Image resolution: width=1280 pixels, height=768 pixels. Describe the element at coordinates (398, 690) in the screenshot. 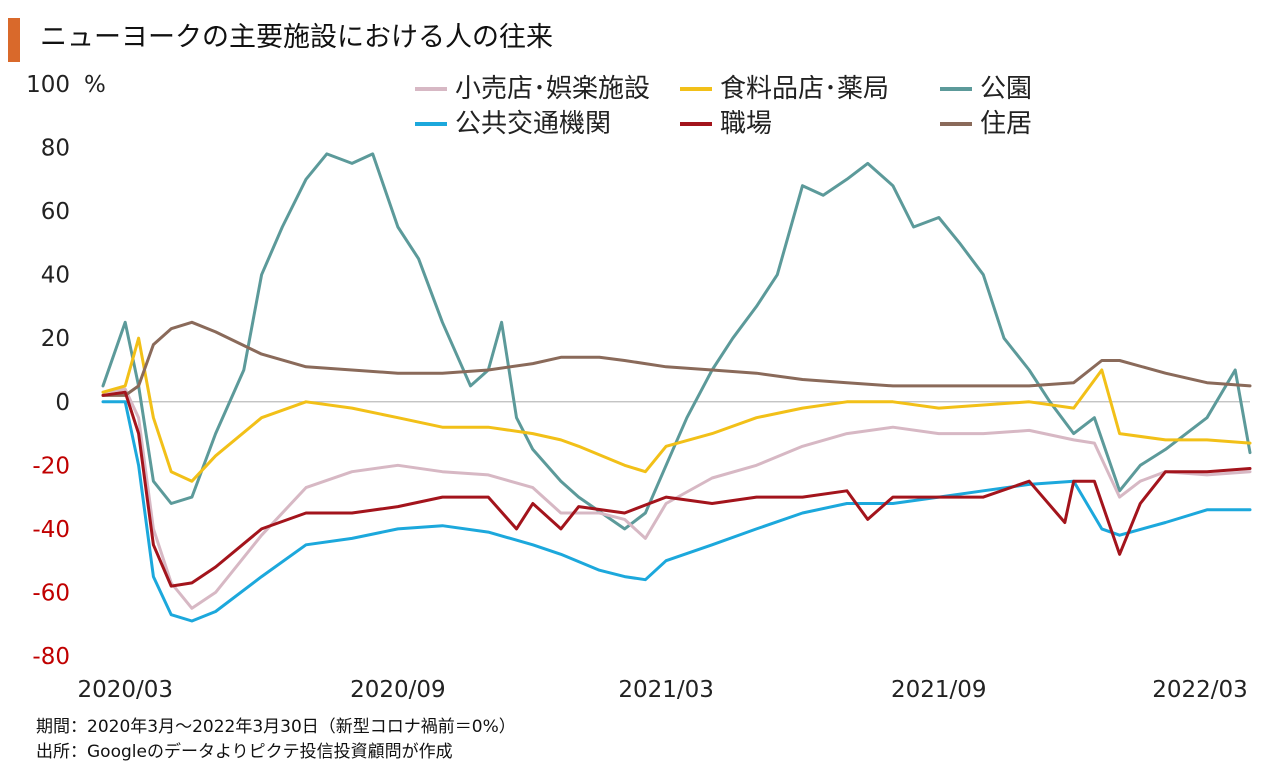

I see `x-tick-label: 2020/09` at that location.